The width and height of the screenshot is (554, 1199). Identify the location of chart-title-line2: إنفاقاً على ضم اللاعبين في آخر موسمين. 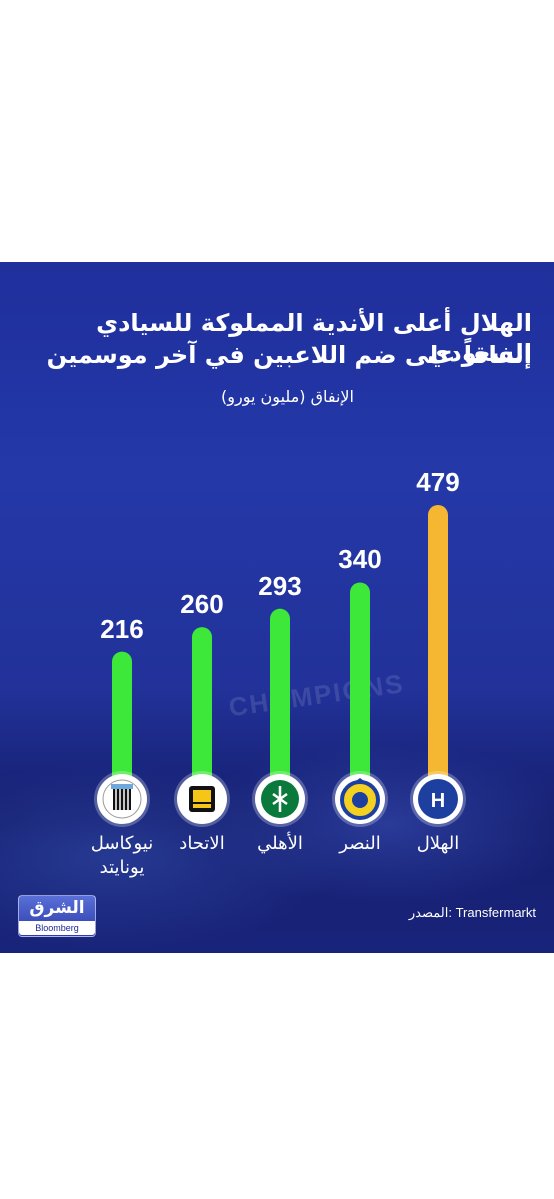
(289, 355).